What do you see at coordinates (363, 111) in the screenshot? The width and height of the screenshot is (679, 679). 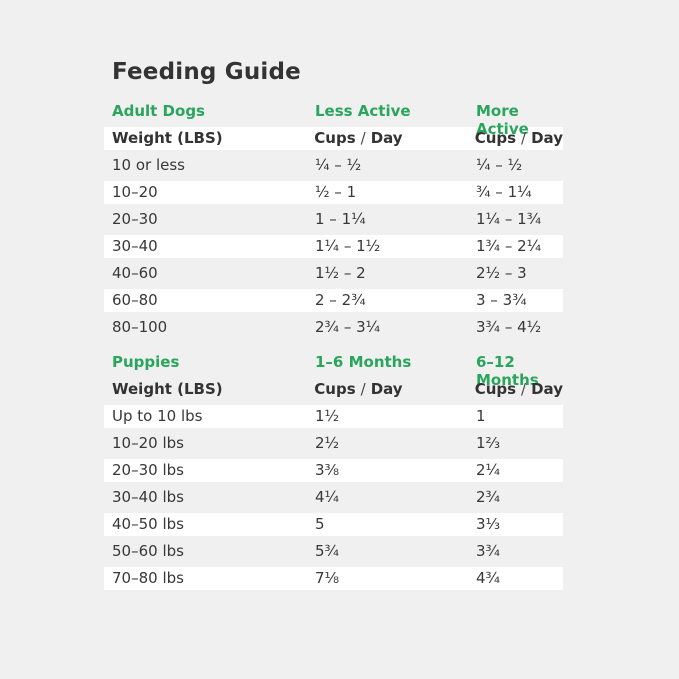 I see `less-active-column-label: Less Active` at bounding box center [363, 111].